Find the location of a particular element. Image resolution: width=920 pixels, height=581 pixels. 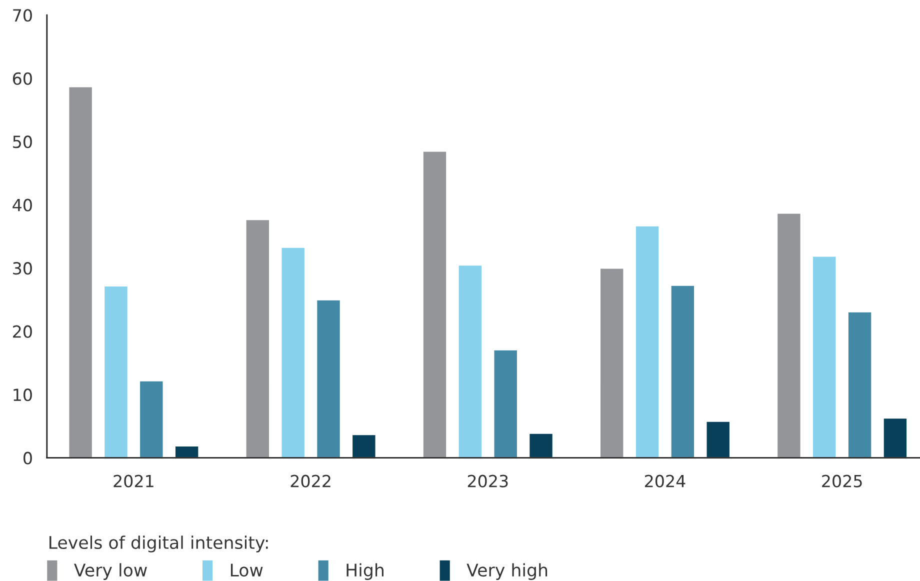

y-tick-label: 40 is located at coordinates (22, 205).